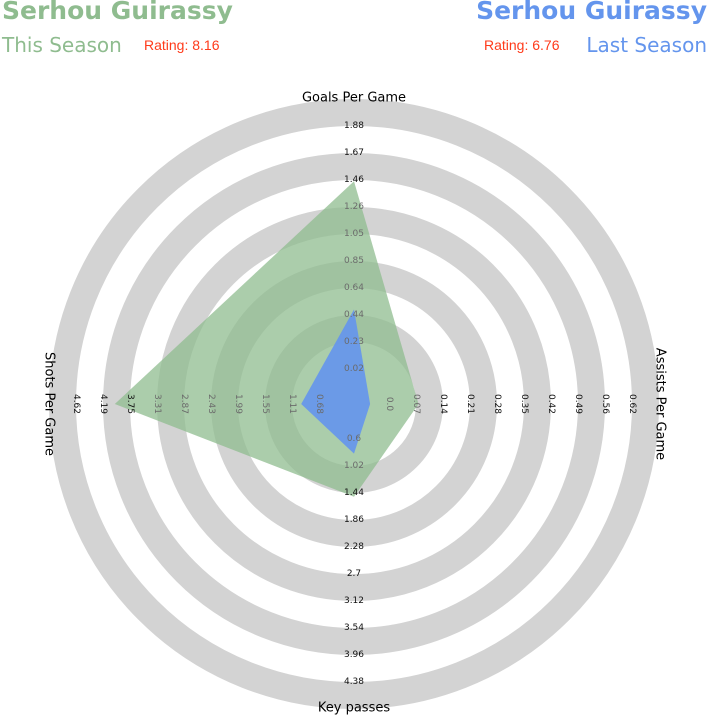 The image size is (709, 721). What do you see at coordinates (354, 655) in the screenshot?
I see `tick-label: 3.96` at bounding box center [354, 655].